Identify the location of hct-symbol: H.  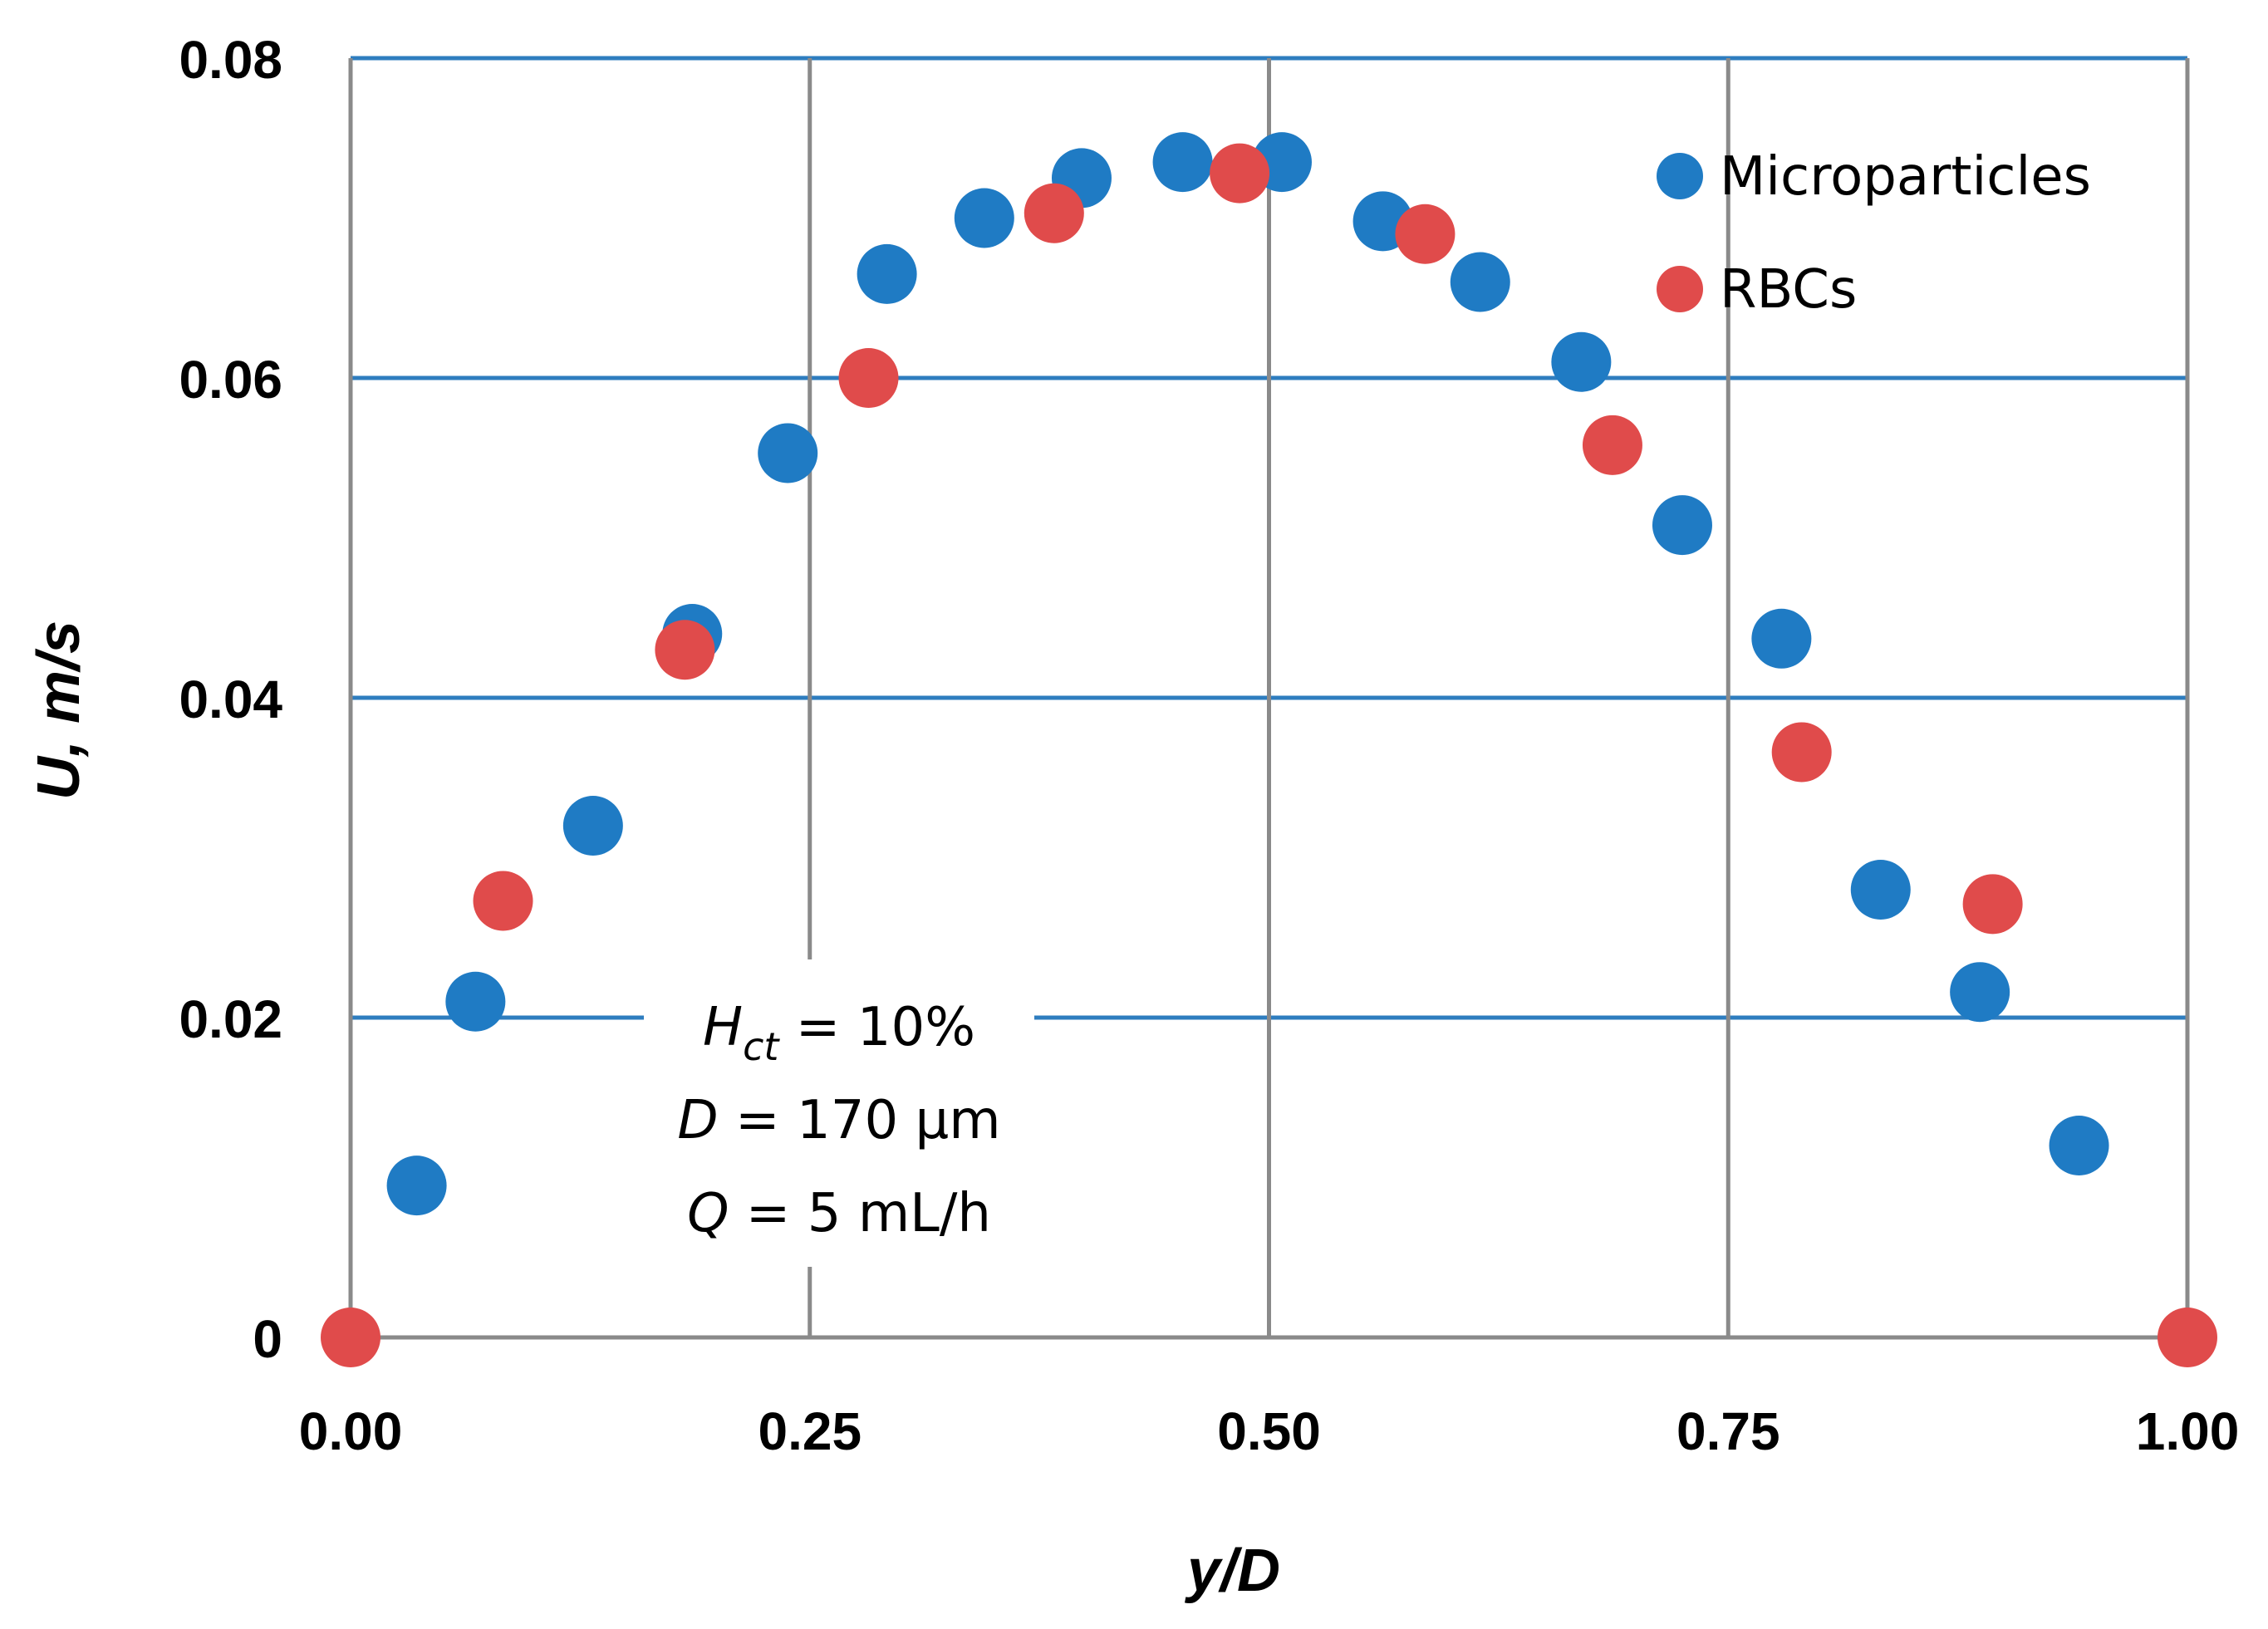
(723, 1027).